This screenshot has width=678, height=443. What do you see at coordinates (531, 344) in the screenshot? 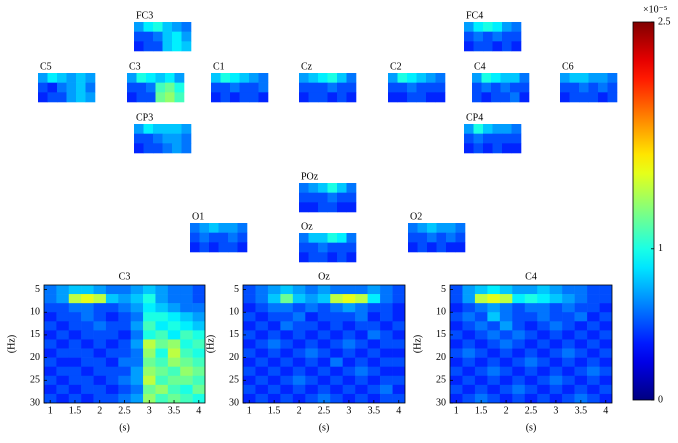
I see `cells` at bounding box center [531, 344].